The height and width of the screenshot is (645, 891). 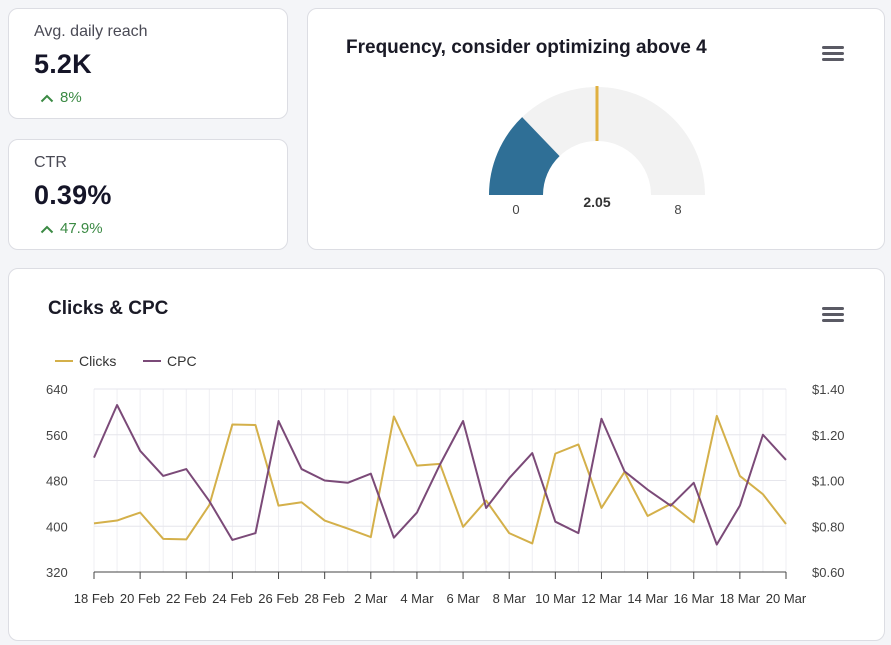 What do you see at coordinates (596, 202) in the screenshot?
I see `gauge-value-label: 2.05` at bounding box center [596, 202].